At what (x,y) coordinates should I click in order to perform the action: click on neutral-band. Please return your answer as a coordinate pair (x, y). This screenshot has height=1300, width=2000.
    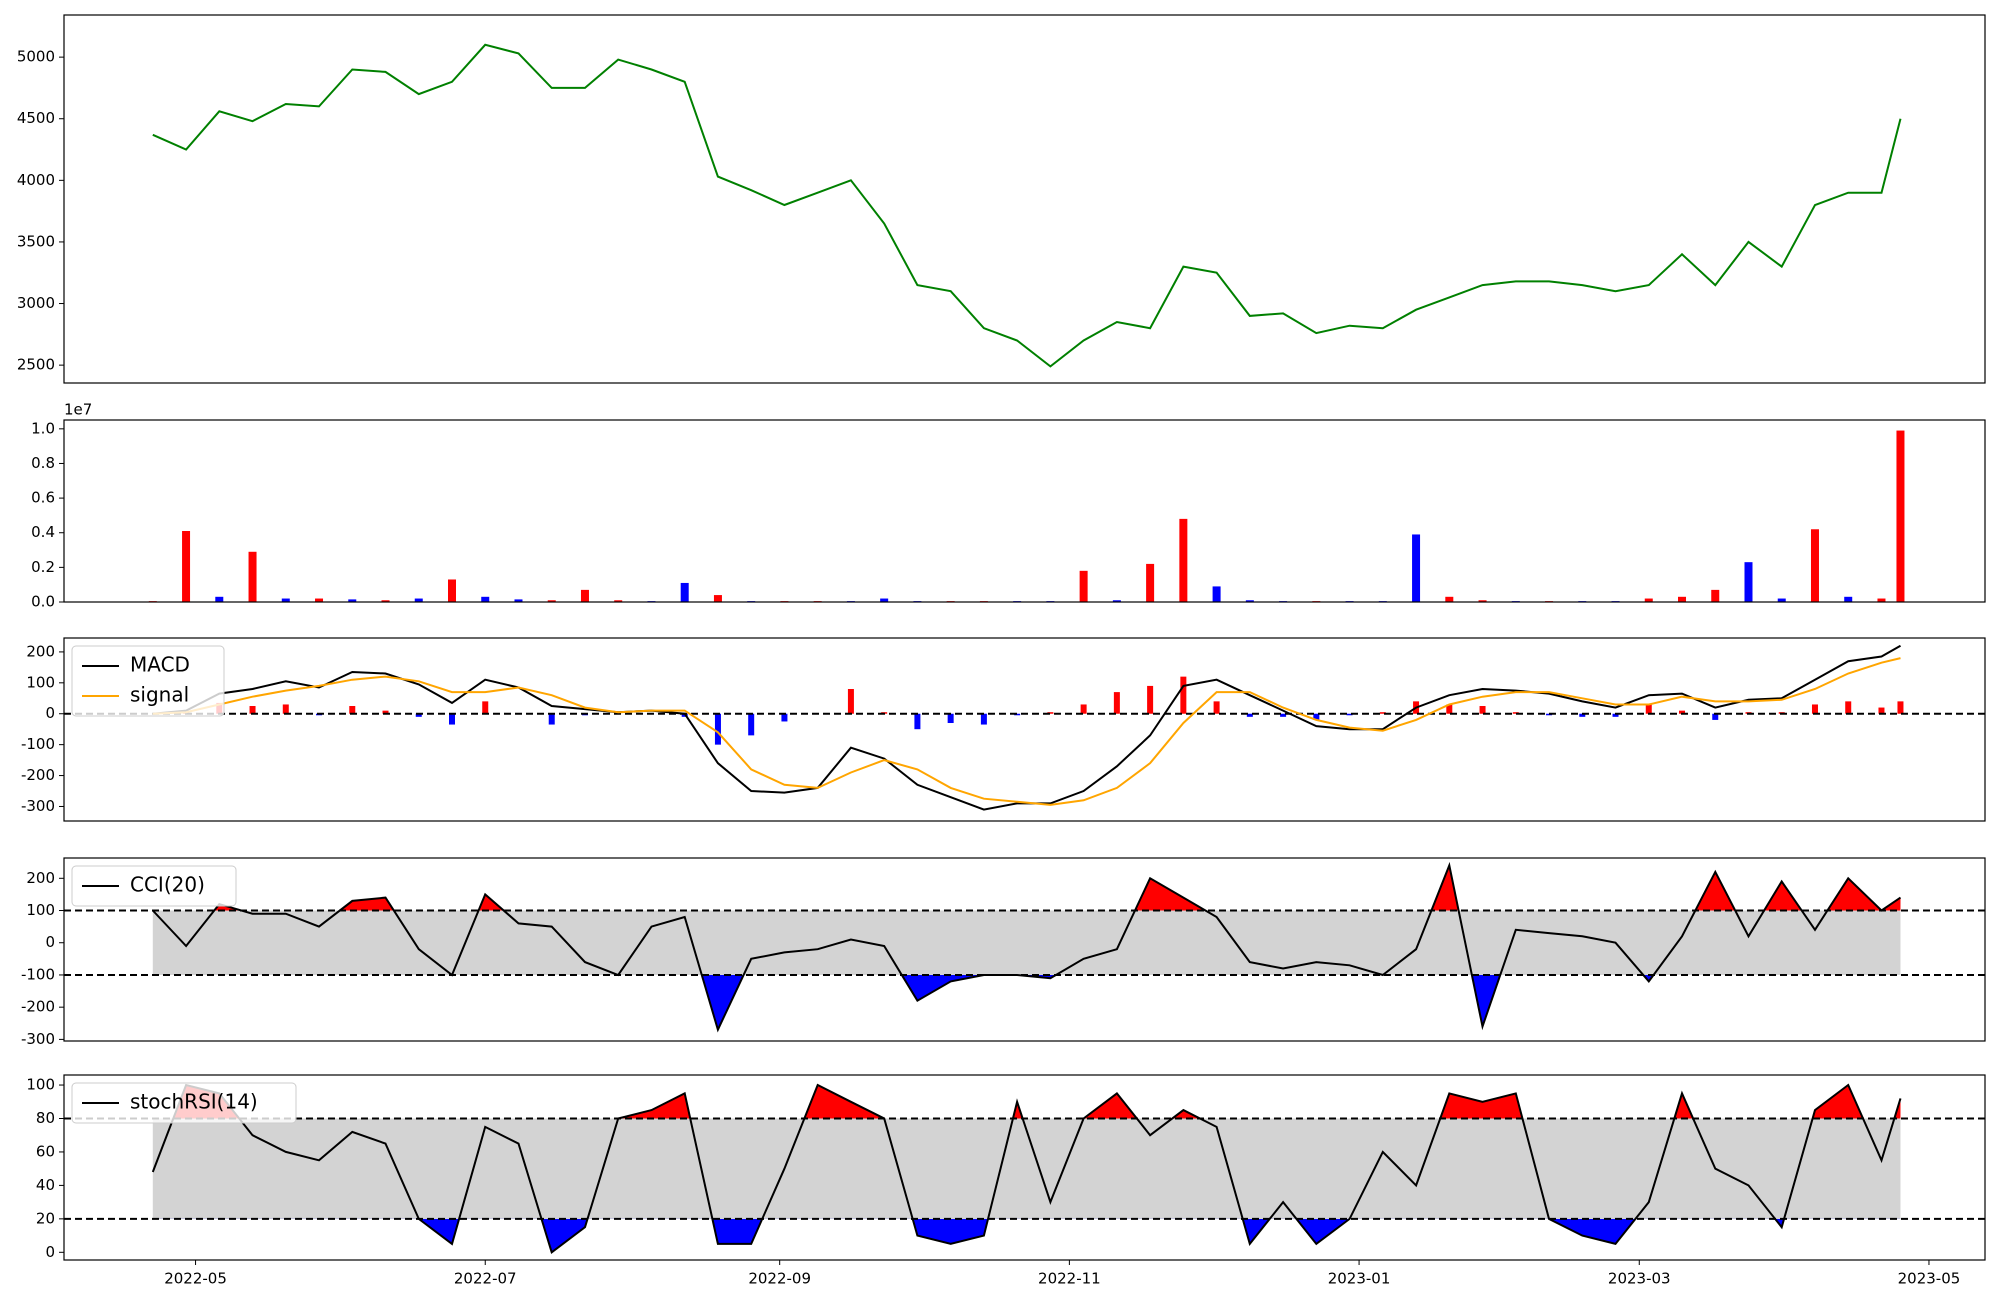
    Looking at the image, I should click on (1026, 942).